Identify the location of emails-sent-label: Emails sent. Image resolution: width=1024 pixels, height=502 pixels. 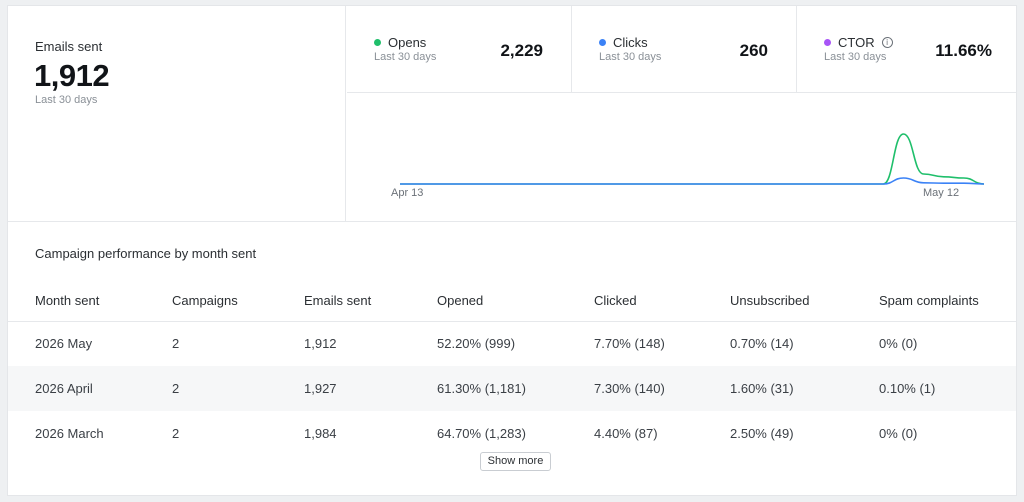
(69, 46).